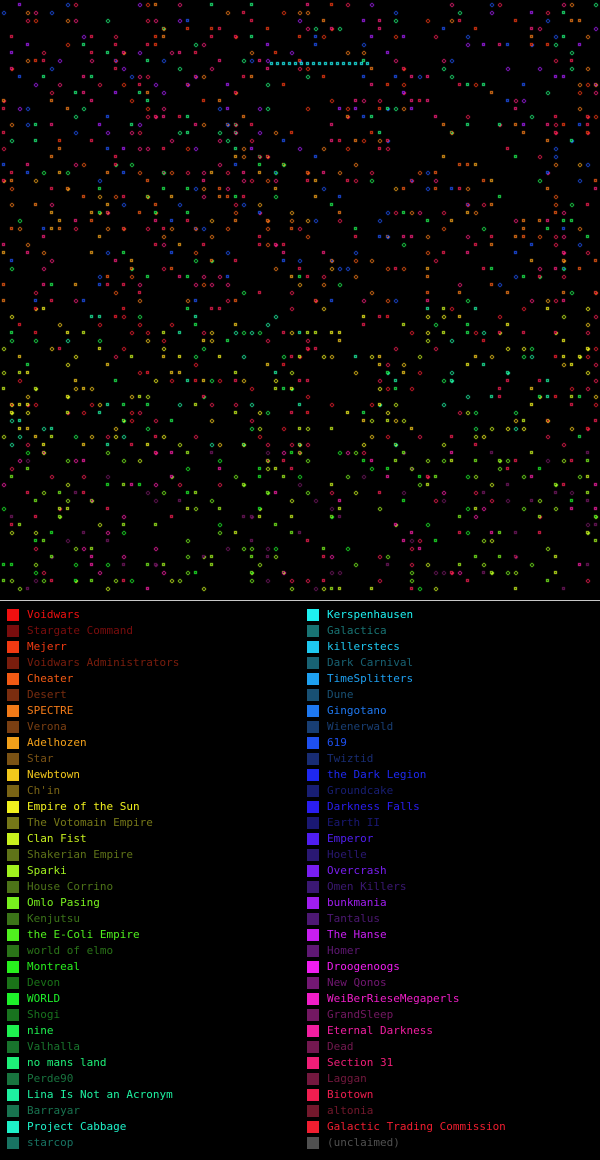  I want to click on legend-entry: Voidwars Administrators, so click(154, 663).